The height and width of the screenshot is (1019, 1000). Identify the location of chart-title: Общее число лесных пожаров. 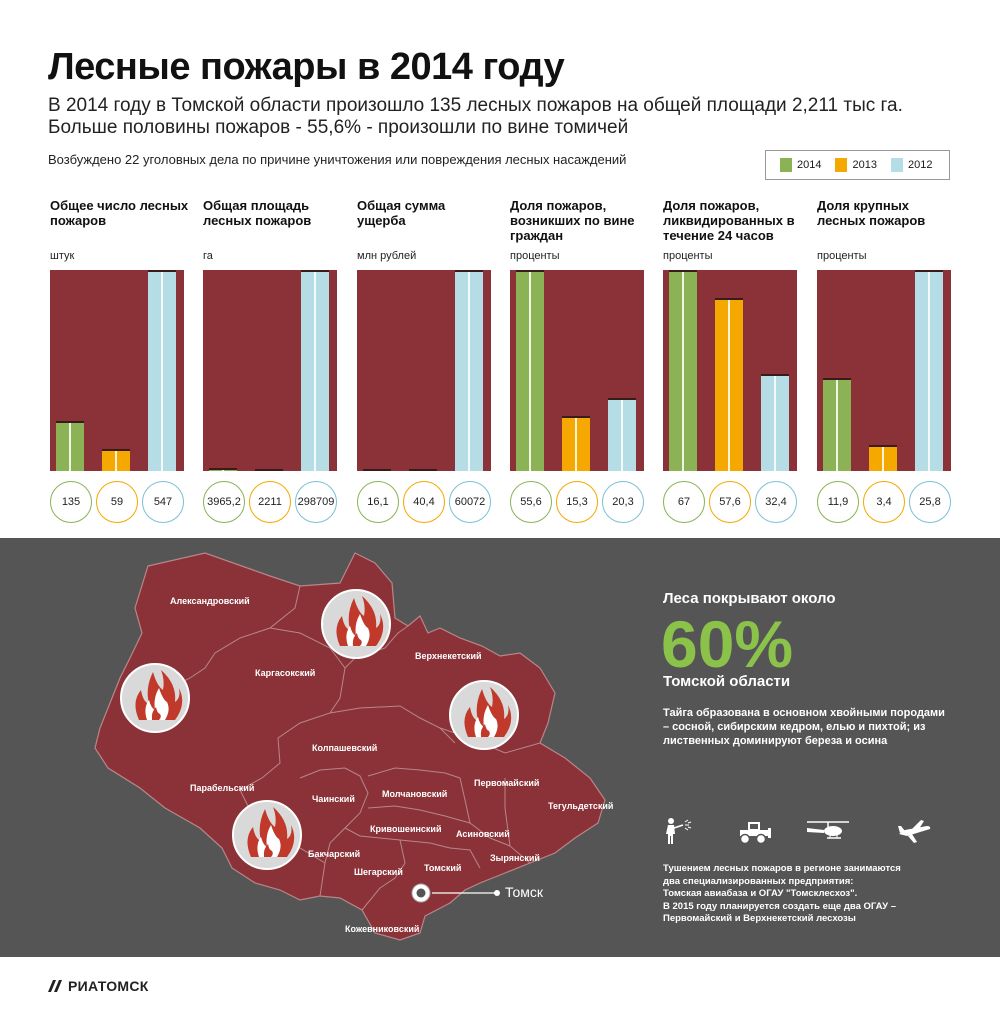
(119, 213).